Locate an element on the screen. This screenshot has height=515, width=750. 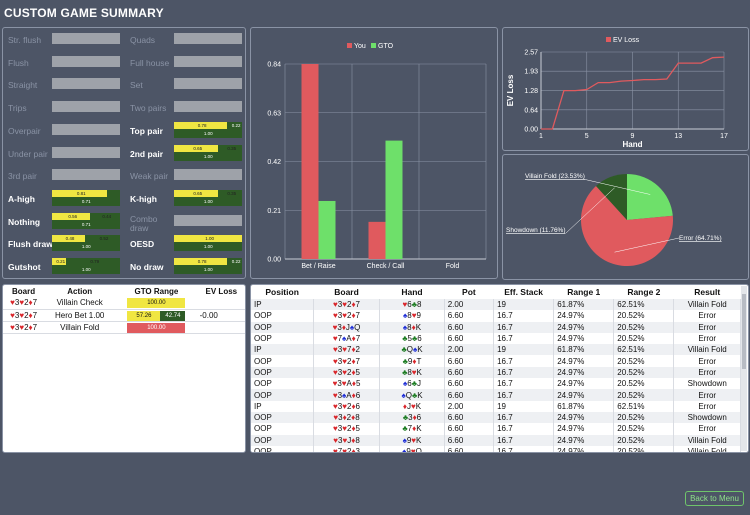
hands-table-row: IP ♥3♥2♦6 ♦J♥K 2.00 19 61.87% 62.51% Error is located at coordinates (496, 406).